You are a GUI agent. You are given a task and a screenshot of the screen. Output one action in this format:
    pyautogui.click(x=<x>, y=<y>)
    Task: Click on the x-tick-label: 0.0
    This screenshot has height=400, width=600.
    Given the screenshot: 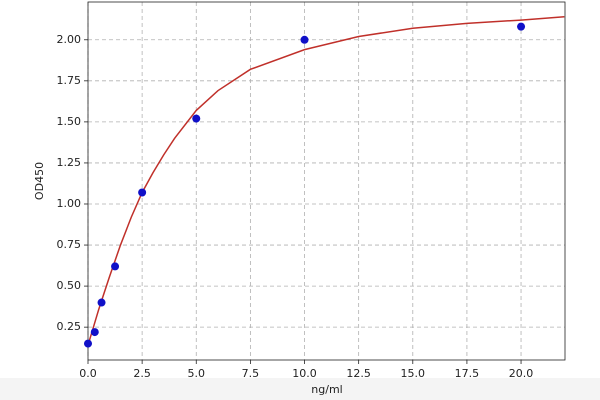 What is the action you would take?
    pyautogui.click(x=88, y=373)
    